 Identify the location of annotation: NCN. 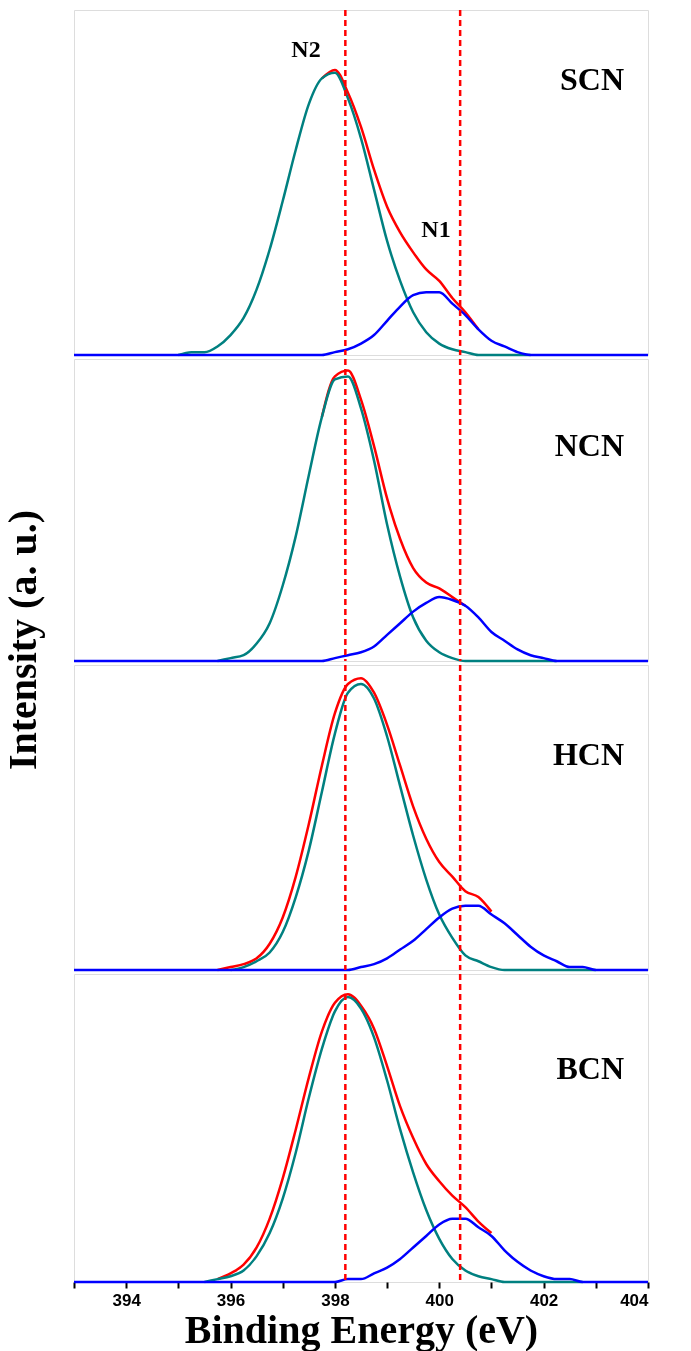
(589, 445).